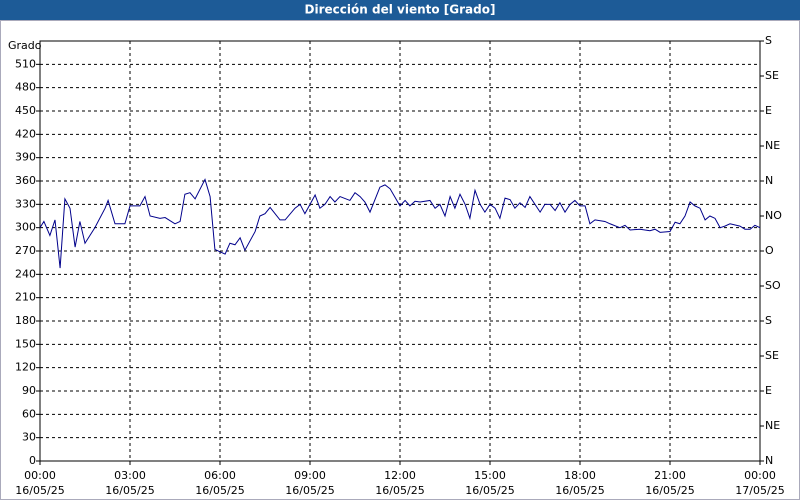  What do you see at coordinates (25, 87) in the screenshot?
I see `y-tick-label: 480` at bounding box center [25, 87].